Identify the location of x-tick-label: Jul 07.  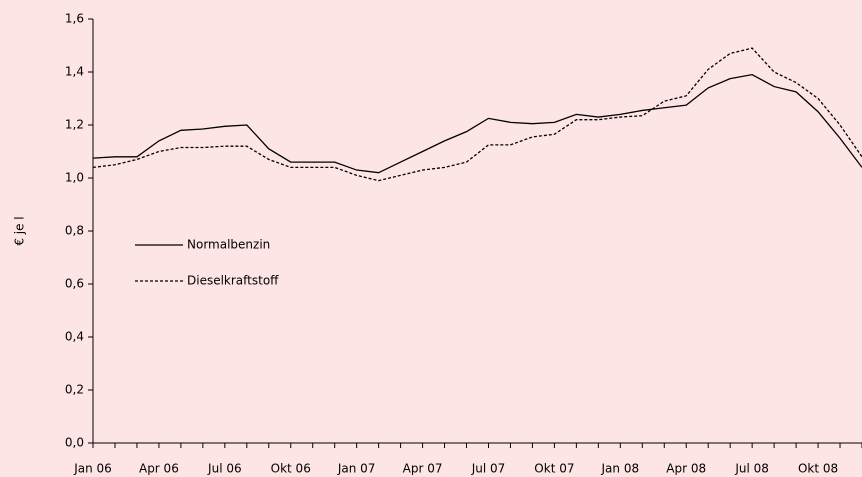
(488, 469).